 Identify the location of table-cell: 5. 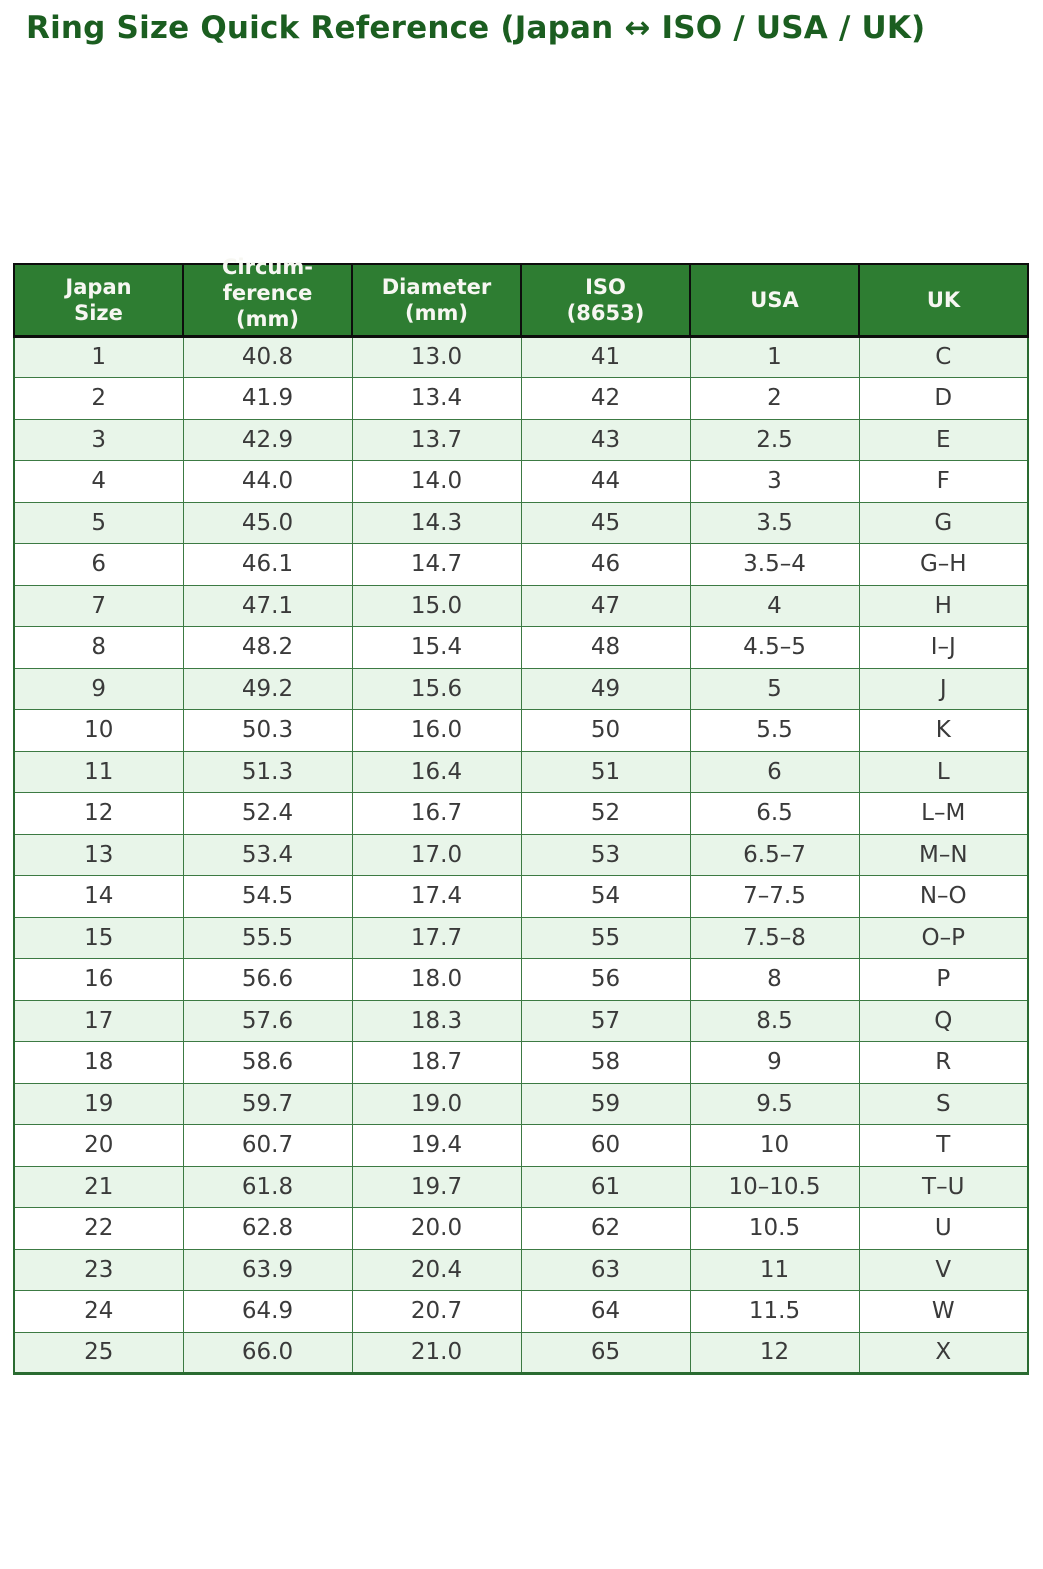
(98, 522).